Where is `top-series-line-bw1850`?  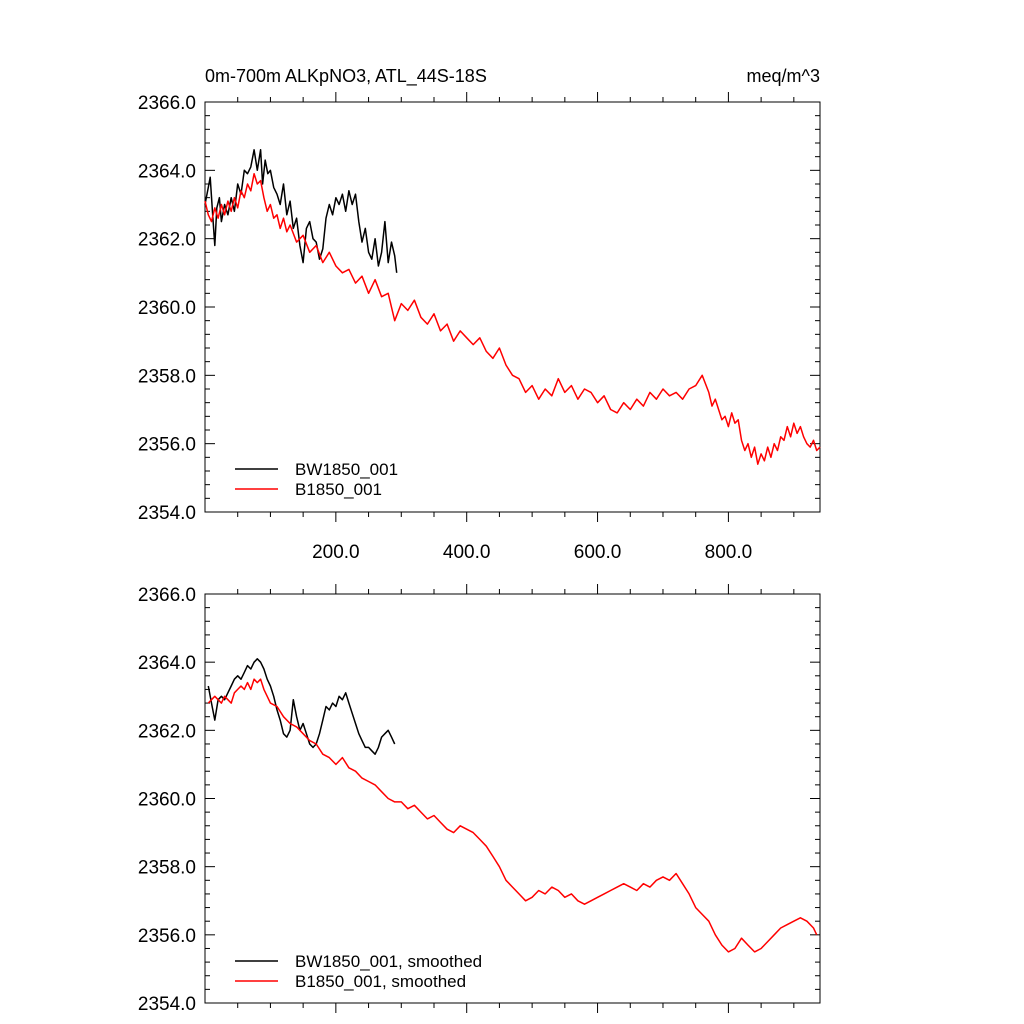 top-series-line-bw1850 is located at coordinates (301, 211).